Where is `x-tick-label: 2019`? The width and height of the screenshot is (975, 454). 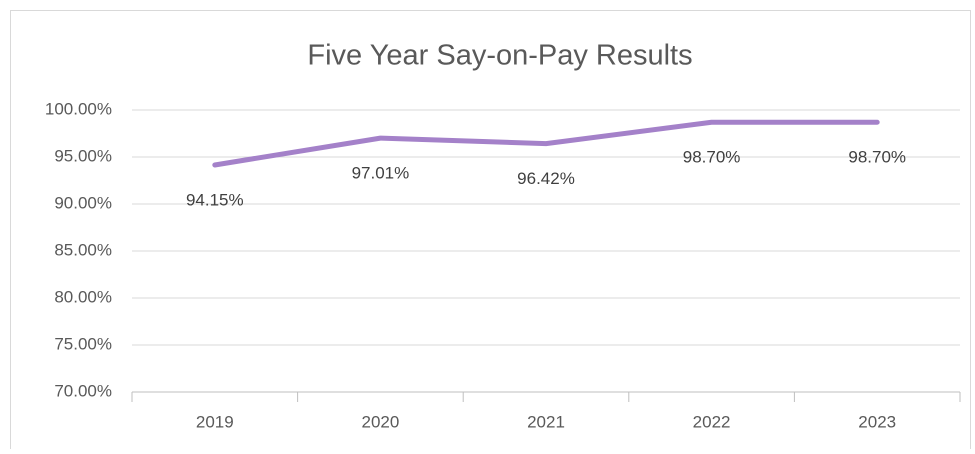
x-tick-label: 2019 is located at coordinates (215, 421).